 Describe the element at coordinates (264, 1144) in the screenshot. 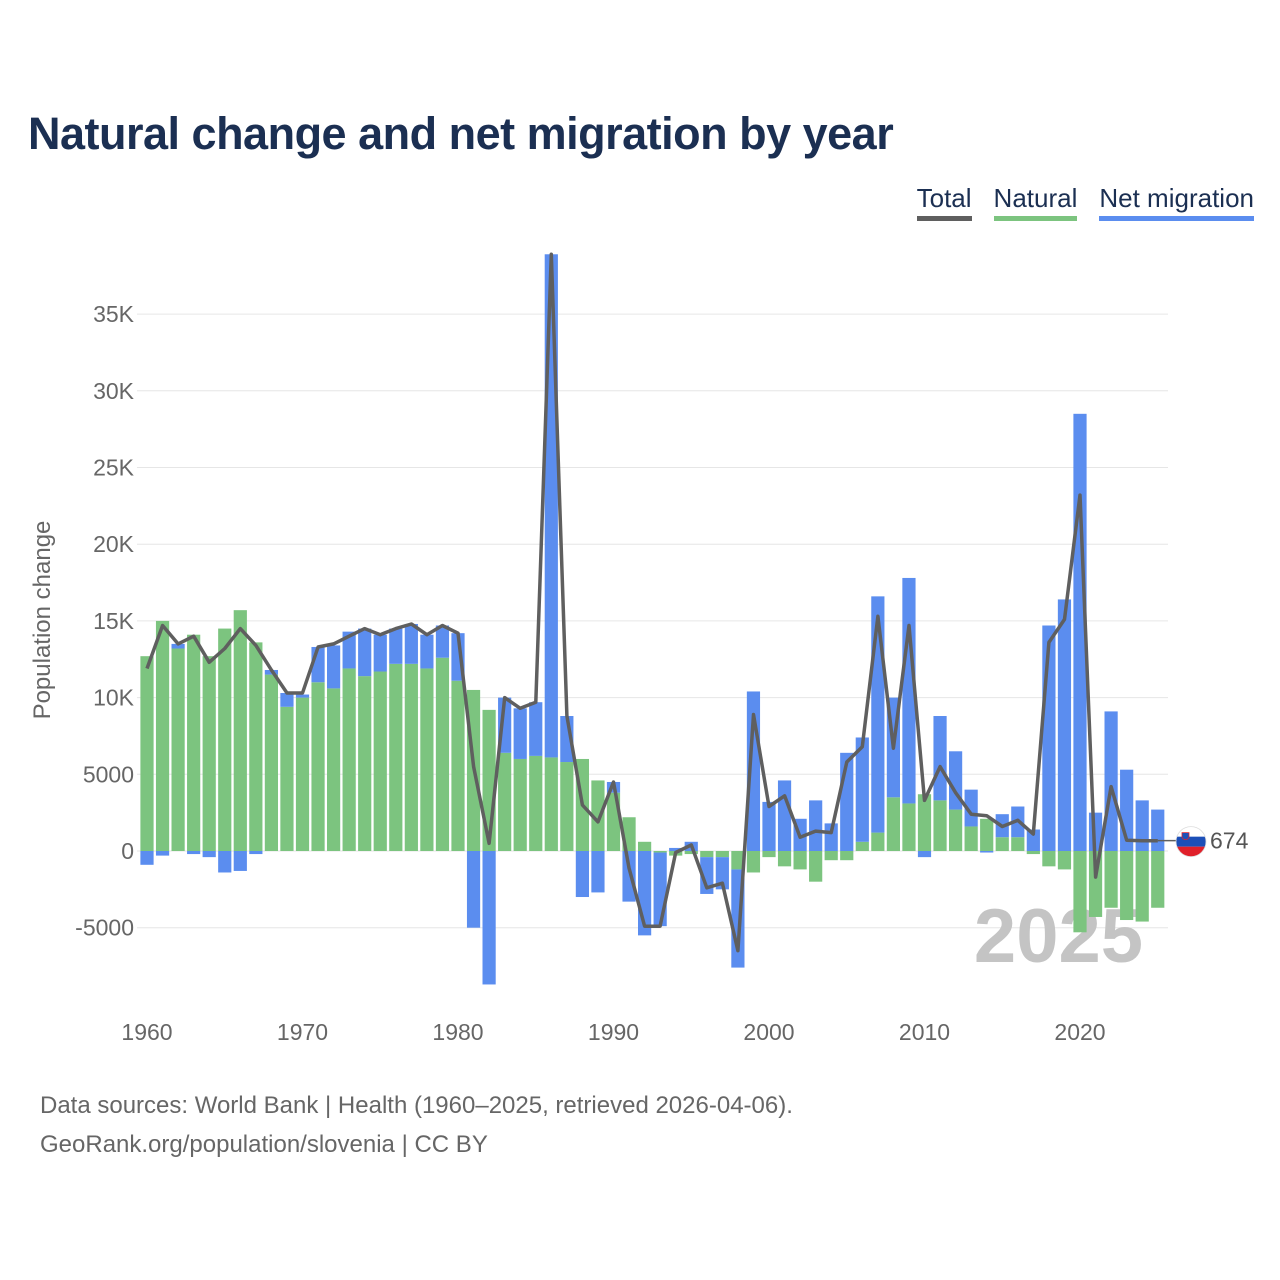

I see `source-link: GeoRank.org/population/slovenia | CC BY` at that location.